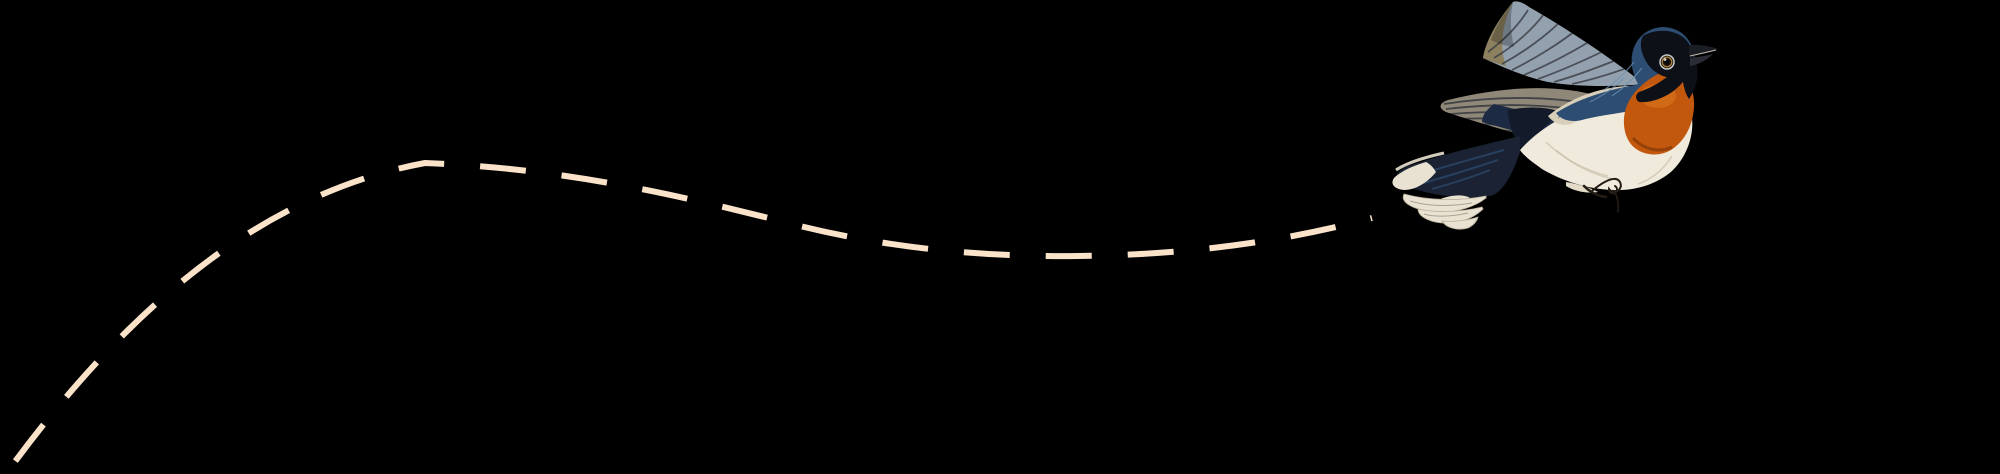 The image size is (2000, 474). What do you see at coordinates (1690, 77) in the screenshot?
I see `chin-strap` at bounding box center [1690, 77].